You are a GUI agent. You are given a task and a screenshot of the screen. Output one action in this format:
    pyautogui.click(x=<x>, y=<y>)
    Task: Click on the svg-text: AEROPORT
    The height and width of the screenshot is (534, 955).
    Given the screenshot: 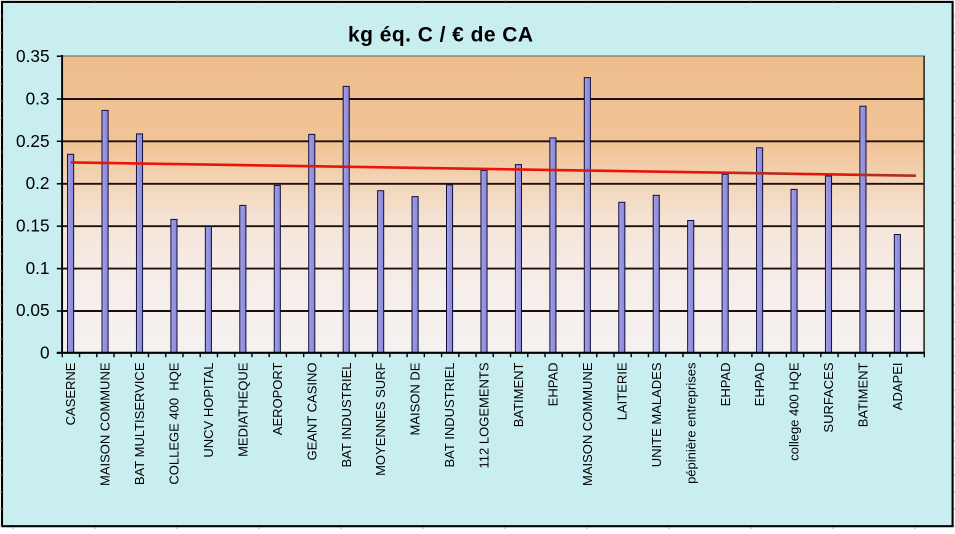 What is the action you would take?
    pyautogui.click(x=277, y=398)
    